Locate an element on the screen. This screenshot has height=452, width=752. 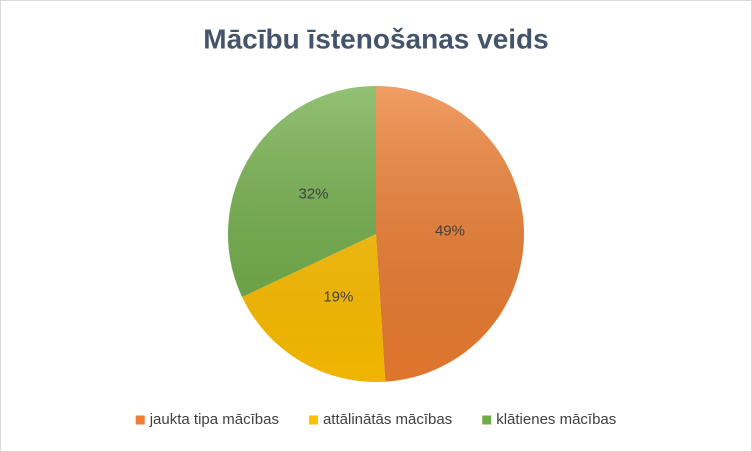
data-label: 32% is located at coordinates (314, 193).